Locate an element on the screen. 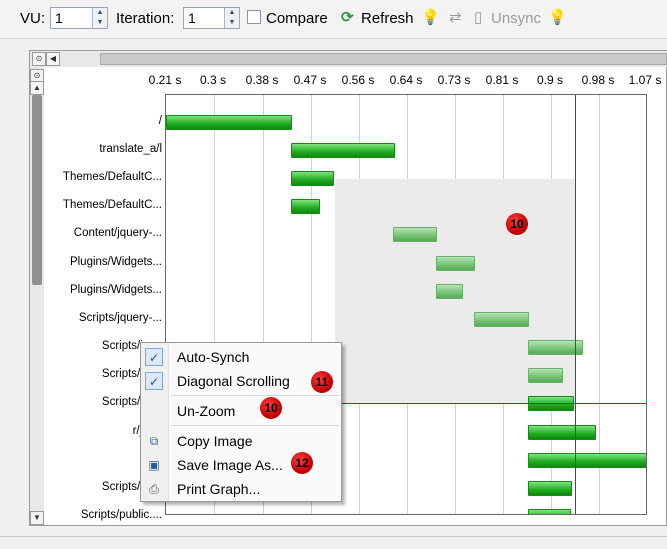 This screenshot has width=667, height=549. axis-tick-label: 0.64 s is located at coordinates (406, 80).